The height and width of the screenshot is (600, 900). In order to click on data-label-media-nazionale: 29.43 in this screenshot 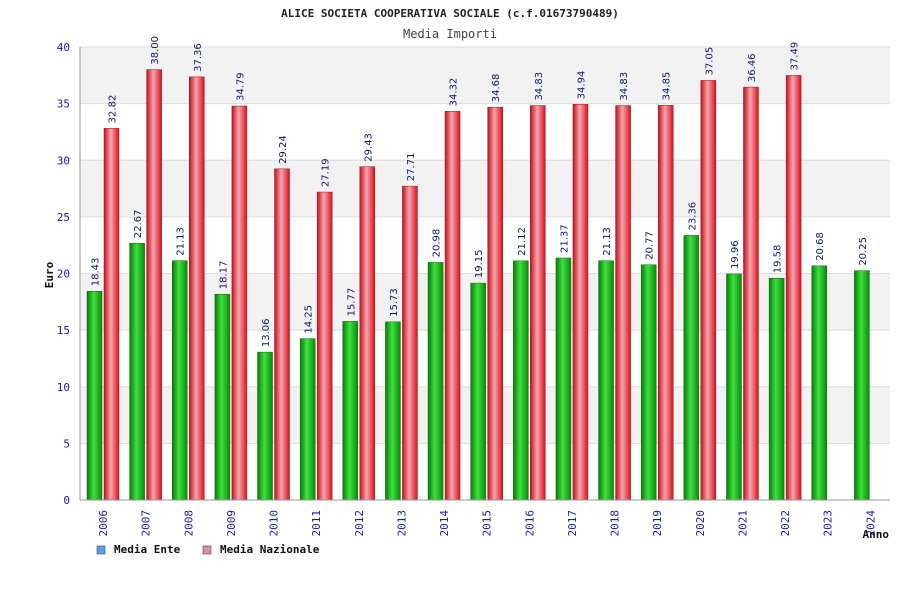, I will do `click(368, 147)`.